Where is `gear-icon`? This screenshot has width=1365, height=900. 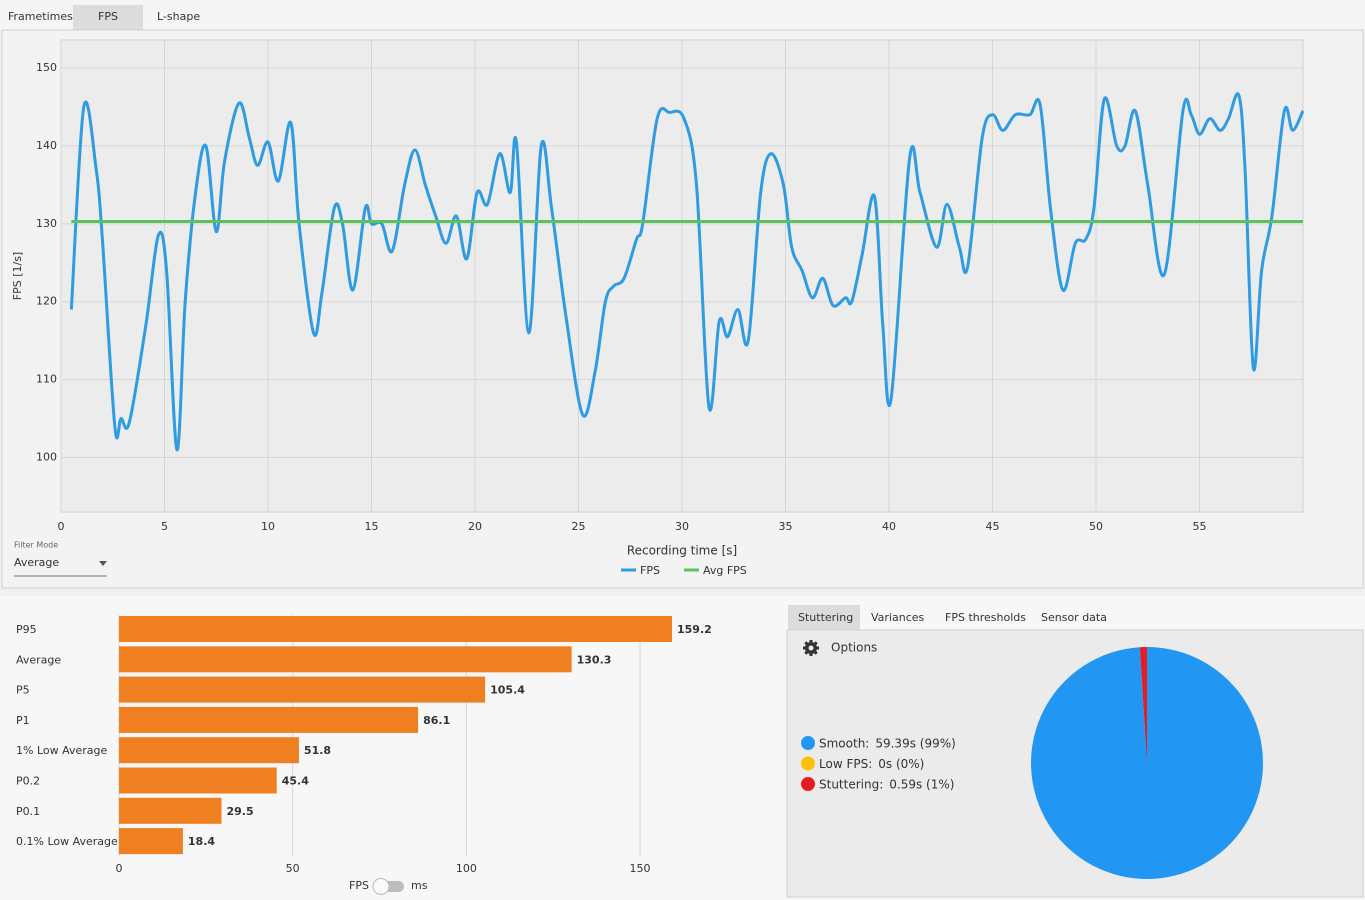 gear-icon is located at coordinates (811, 648).